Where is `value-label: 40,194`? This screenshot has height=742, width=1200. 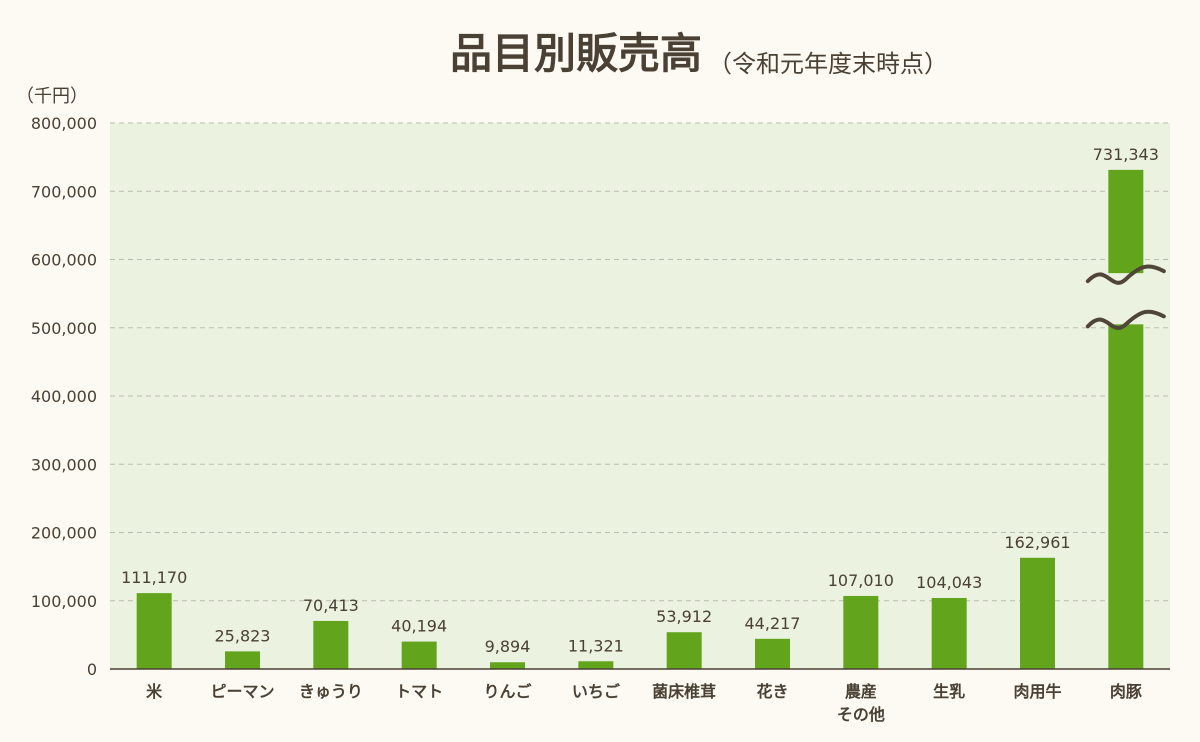 value-label: 40,194 is located at coordinates (419, 626).